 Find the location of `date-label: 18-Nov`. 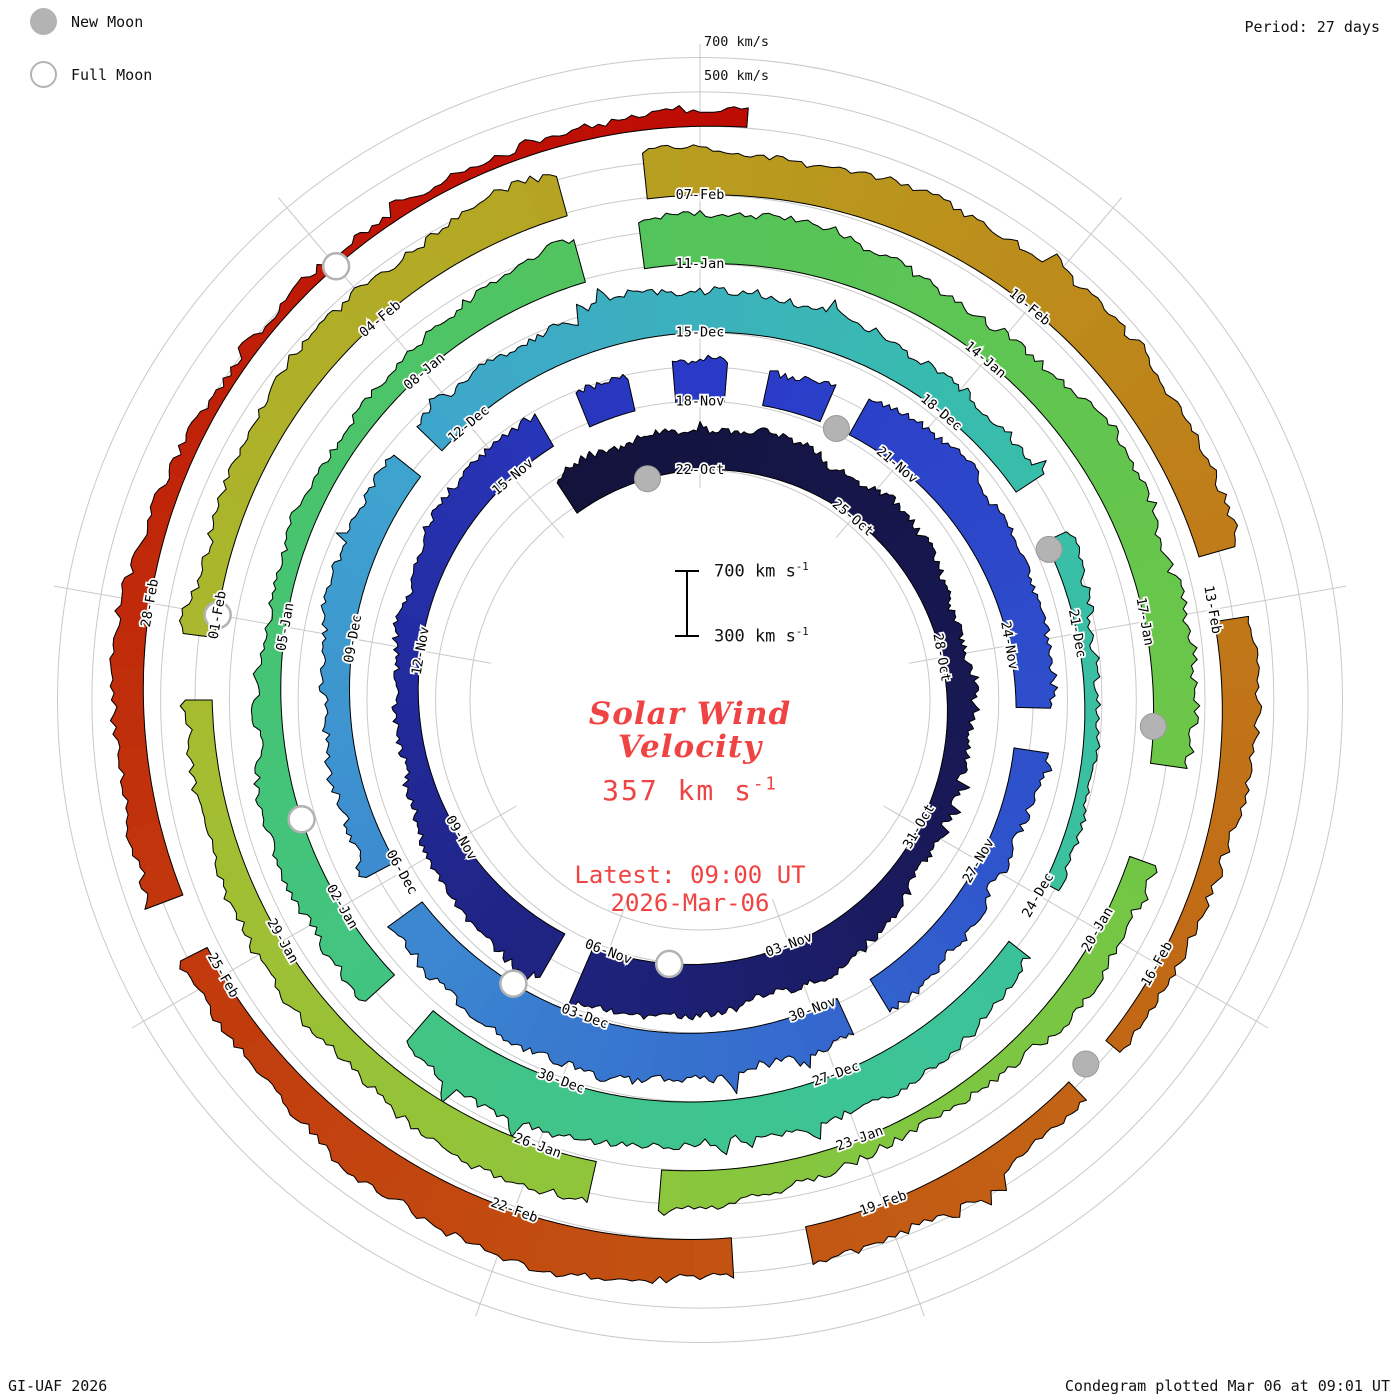

date-label: 18-Nov is located at coordinates (700, 401).